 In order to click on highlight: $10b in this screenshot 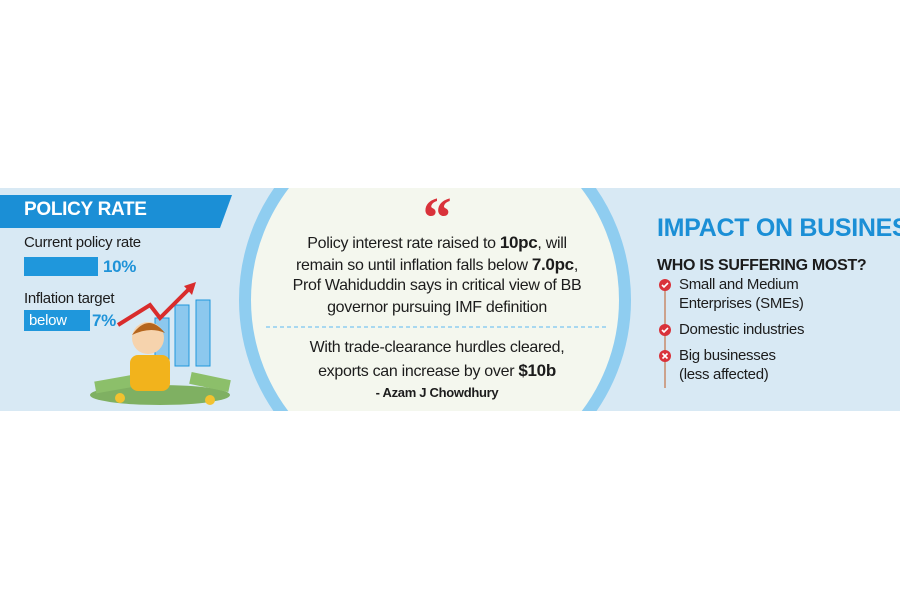, I will do `click(537, 370)`.